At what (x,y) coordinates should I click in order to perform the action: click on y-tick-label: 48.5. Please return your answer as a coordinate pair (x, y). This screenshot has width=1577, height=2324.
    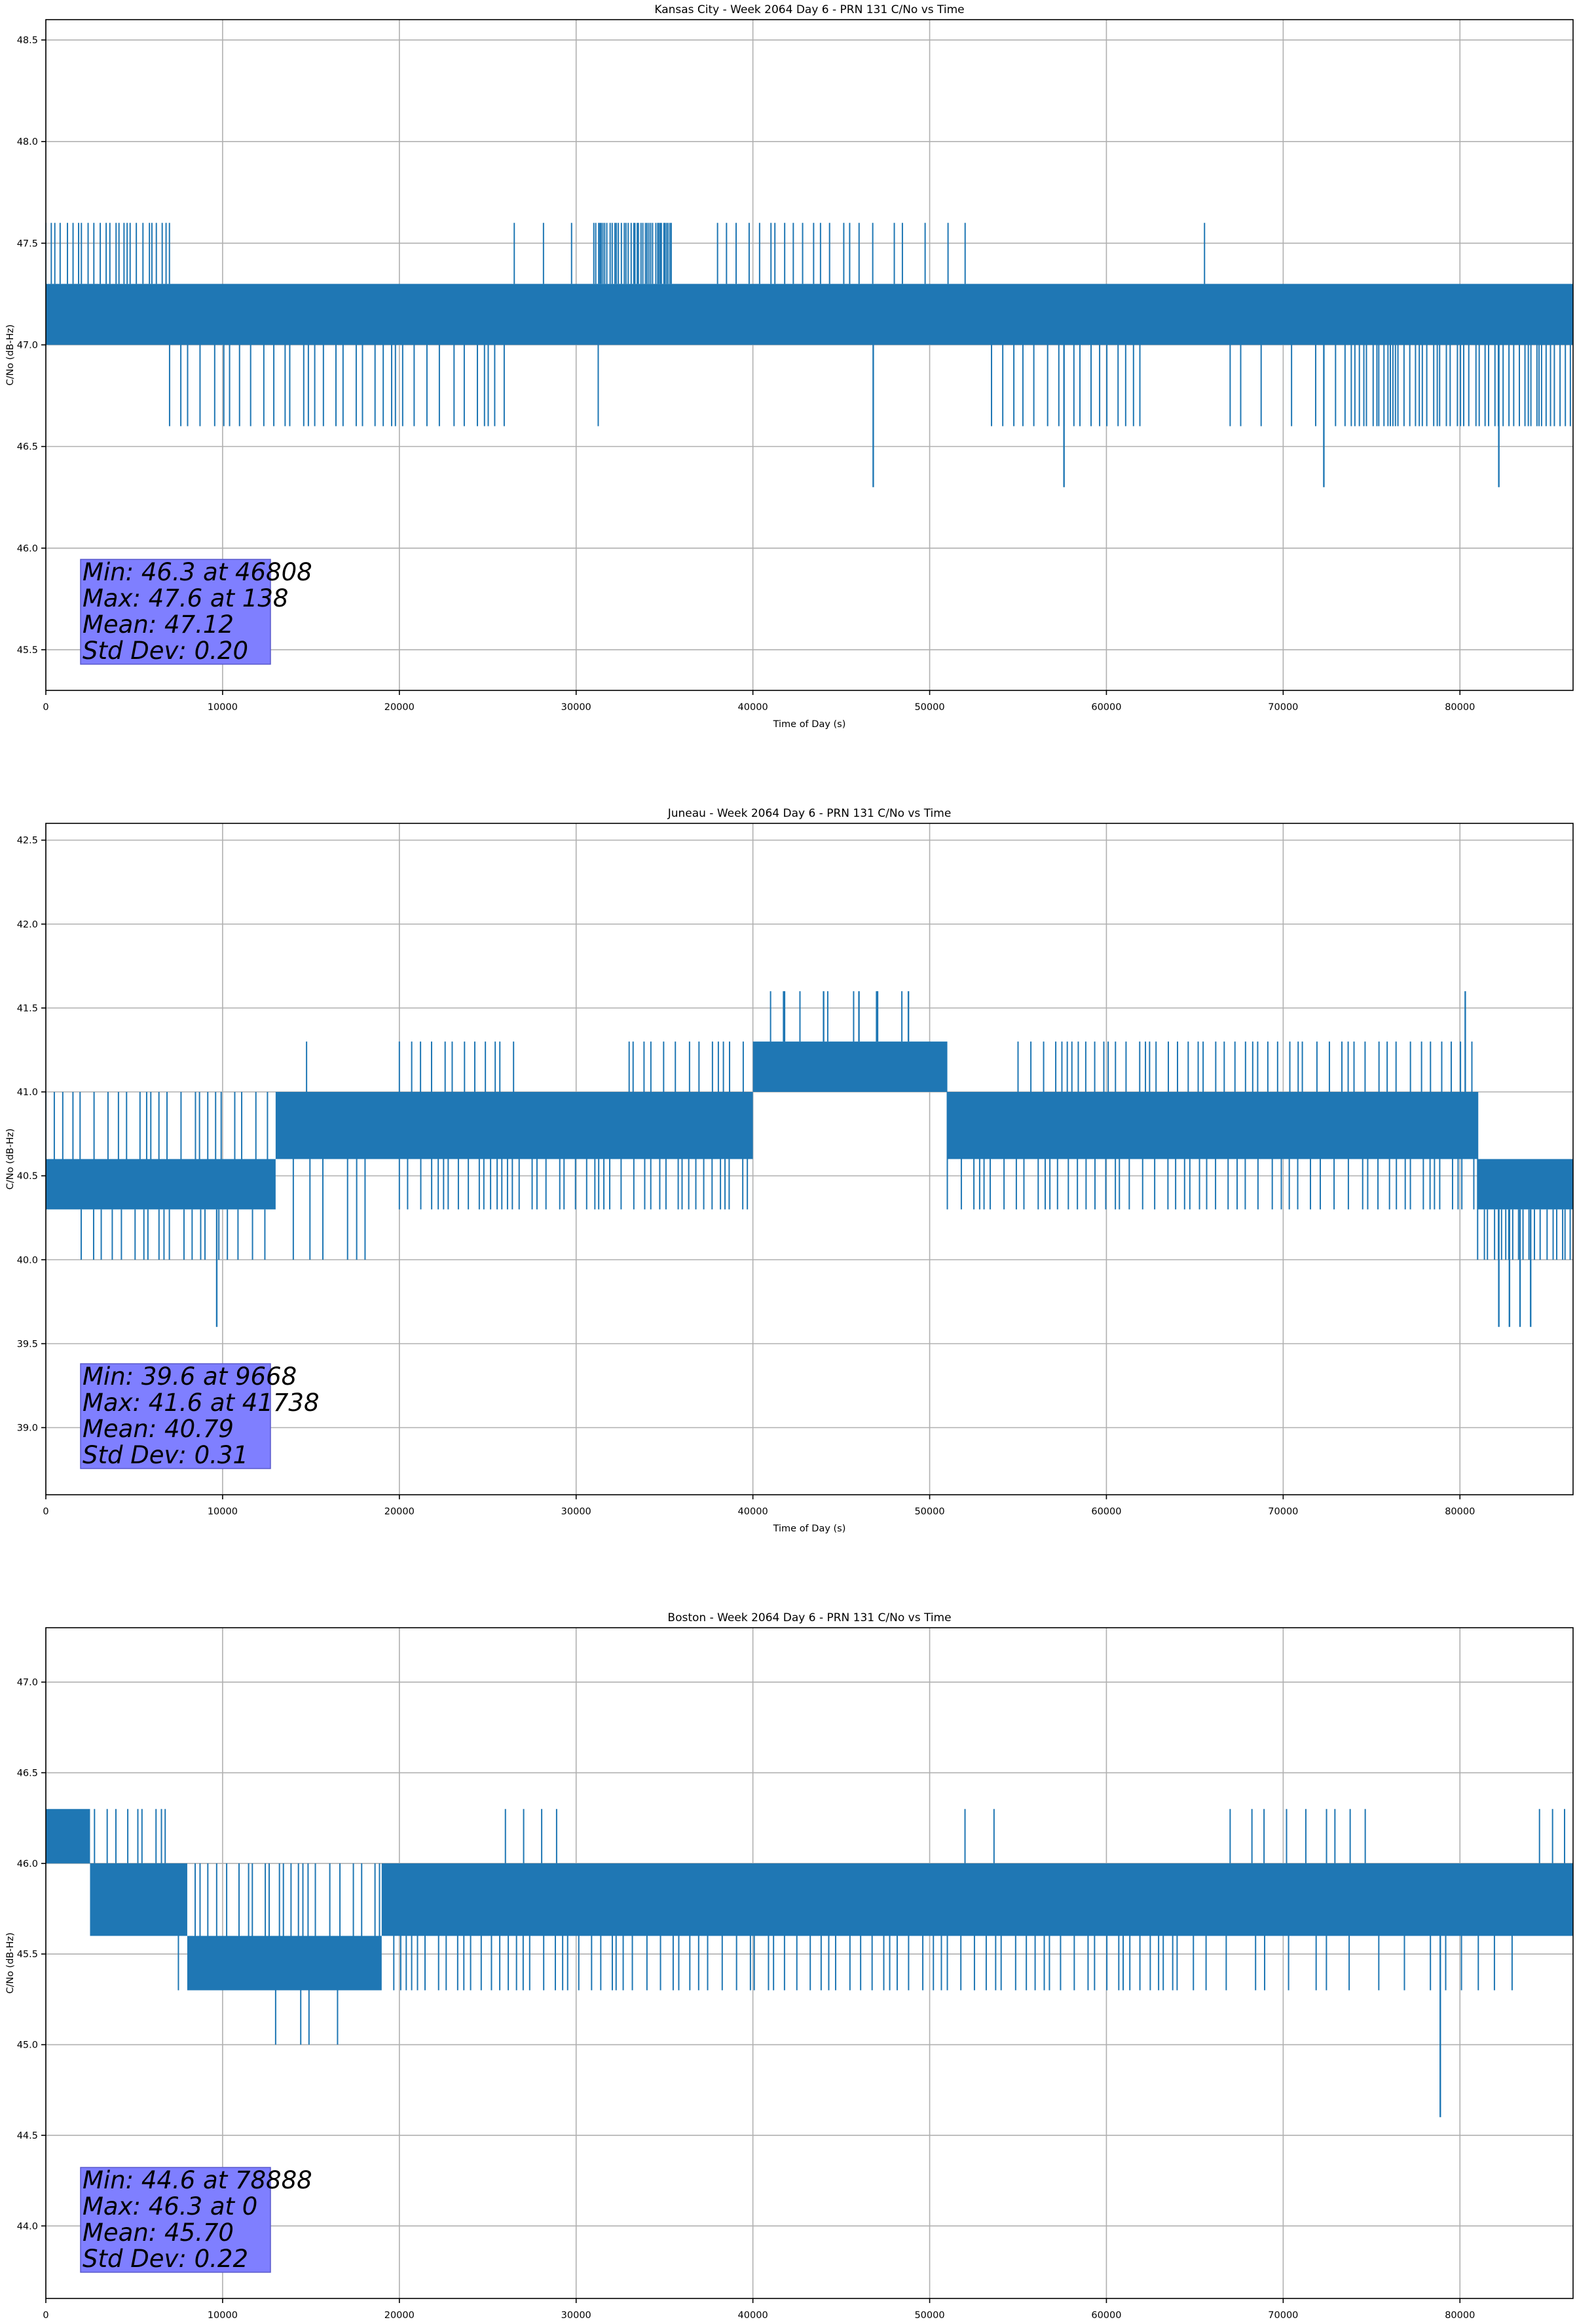
    Looking at the image, I should click on (27, 40).